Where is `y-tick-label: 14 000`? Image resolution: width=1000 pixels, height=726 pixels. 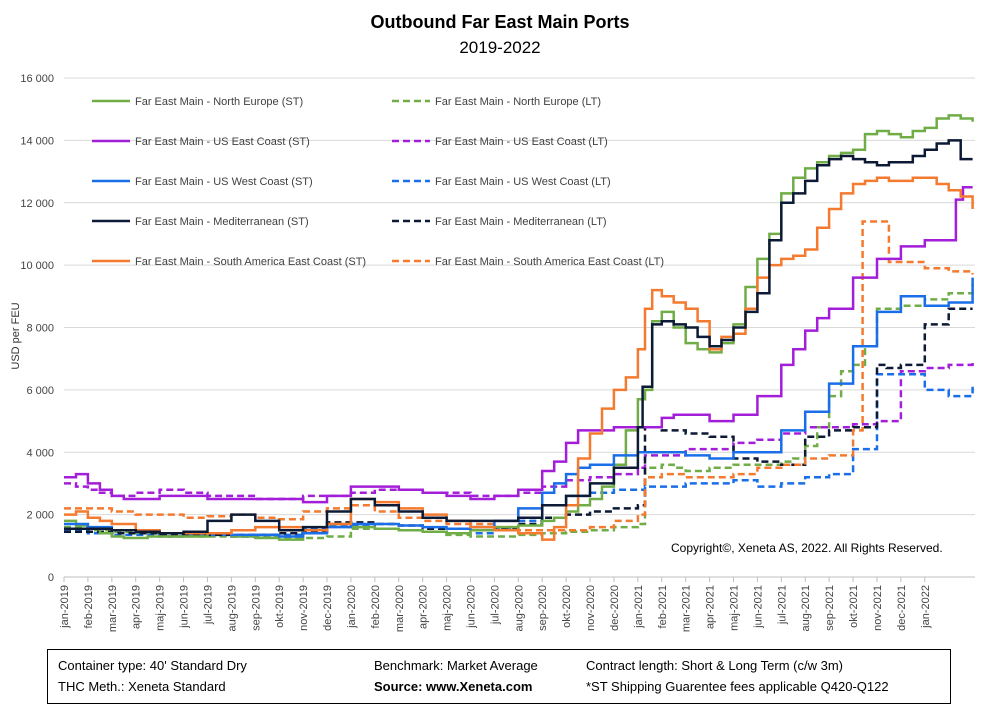
y-tick-label: 14 000 is located at coordinates (37, 141).